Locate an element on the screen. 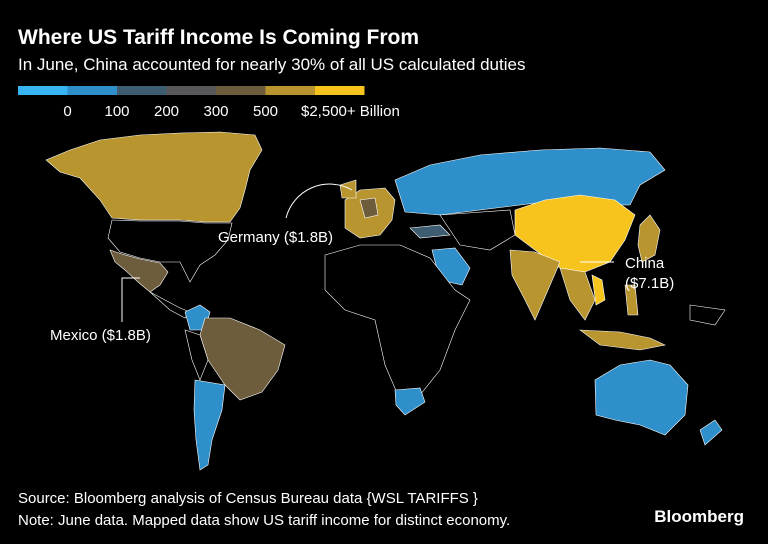 The image size is (768, 544). africa is located at coordinates (397, 322).